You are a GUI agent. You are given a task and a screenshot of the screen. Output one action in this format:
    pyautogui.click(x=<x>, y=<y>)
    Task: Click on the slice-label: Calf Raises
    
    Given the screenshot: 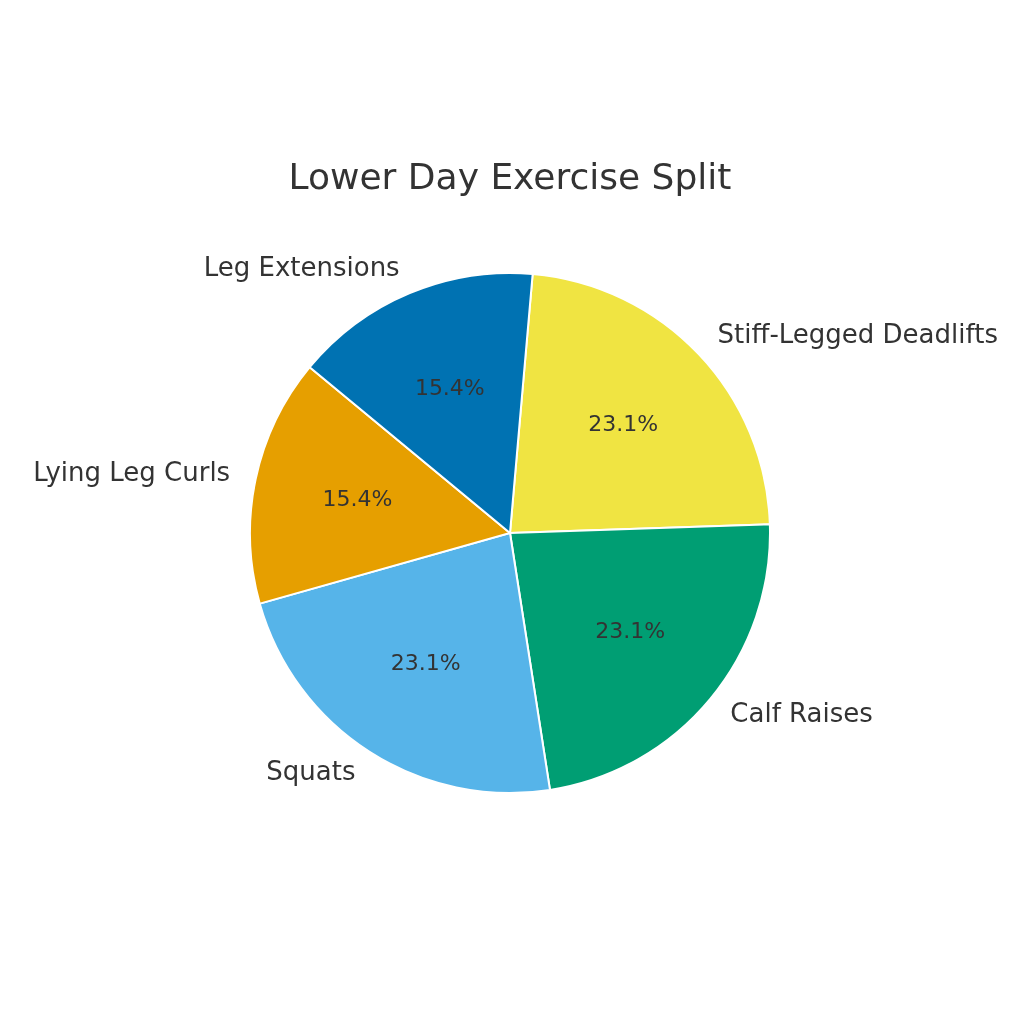 What is the action you would take?
    pyautogui.click(x=801, y=713)
    